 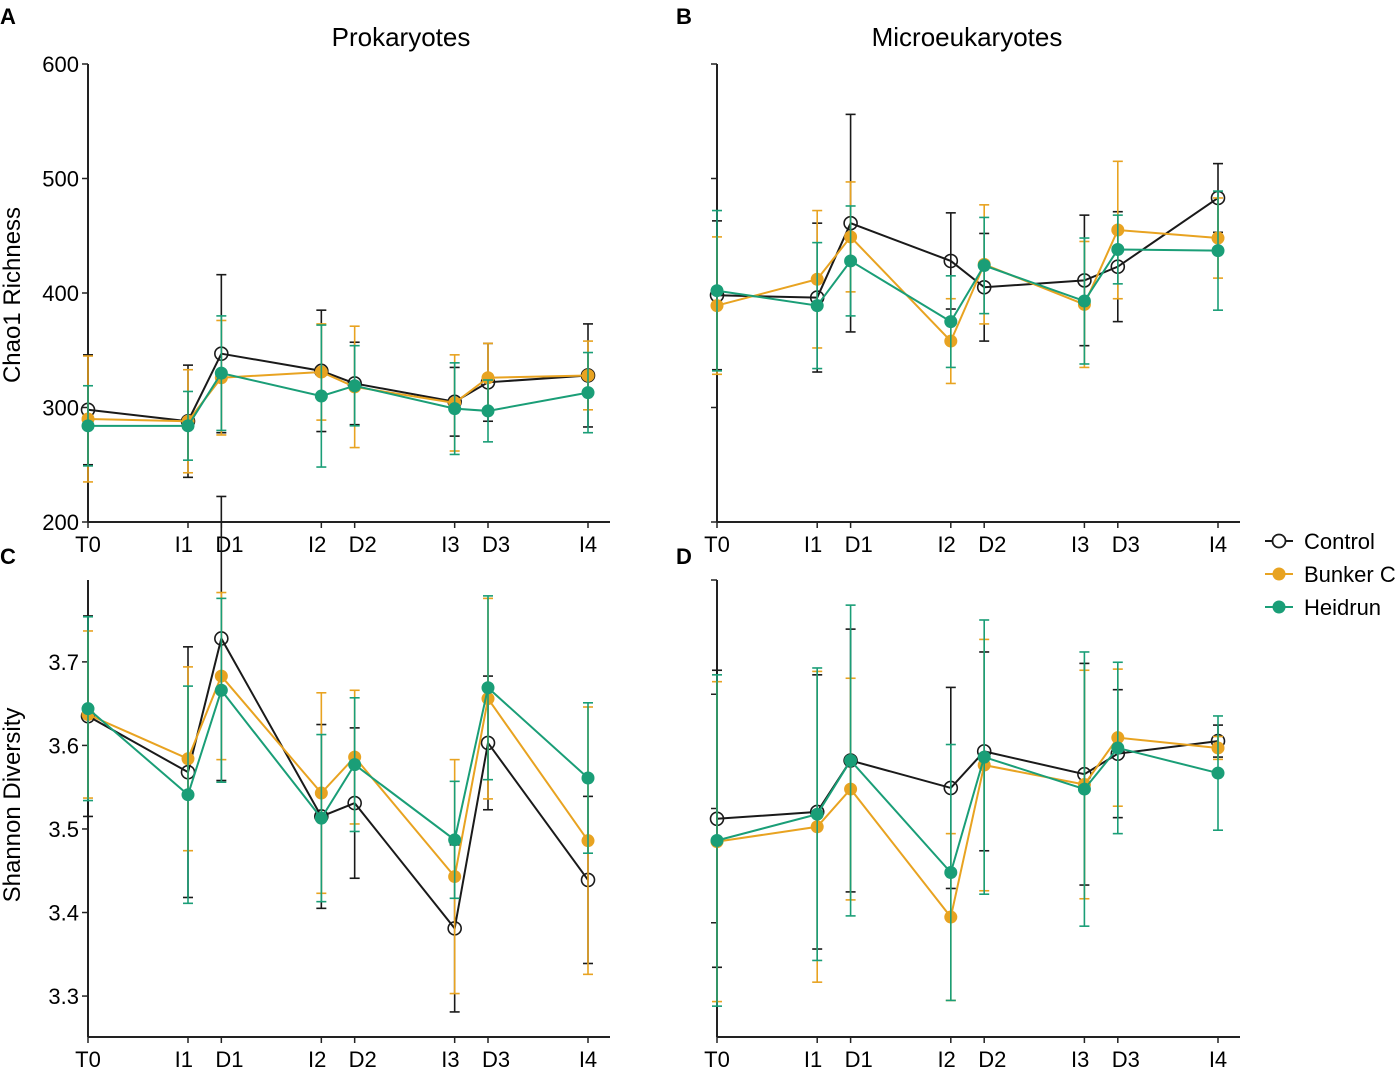 I want to click on y-tick-label: 300, so click(x=60, y=408).